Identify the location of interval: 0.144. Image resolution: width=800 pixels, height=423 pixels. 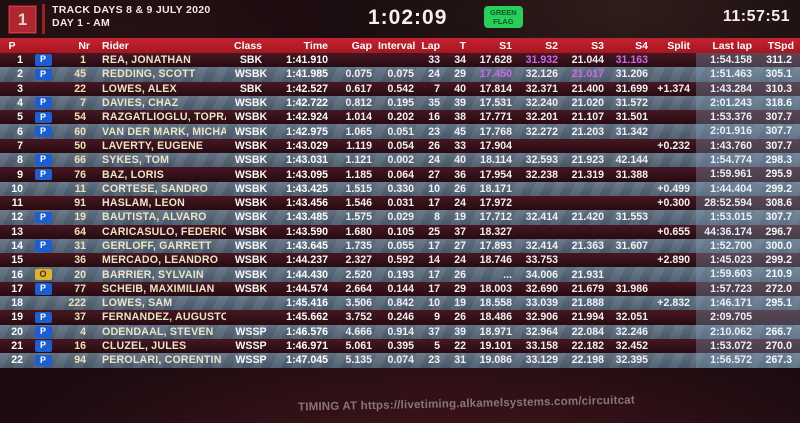
(400, 288).